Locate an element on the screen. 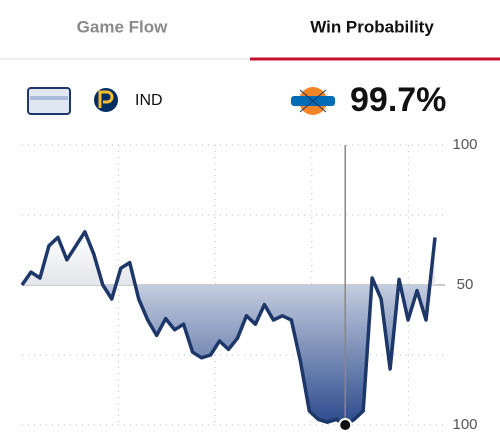  tab-label: Game Flow is located at coordinates (122, 26).